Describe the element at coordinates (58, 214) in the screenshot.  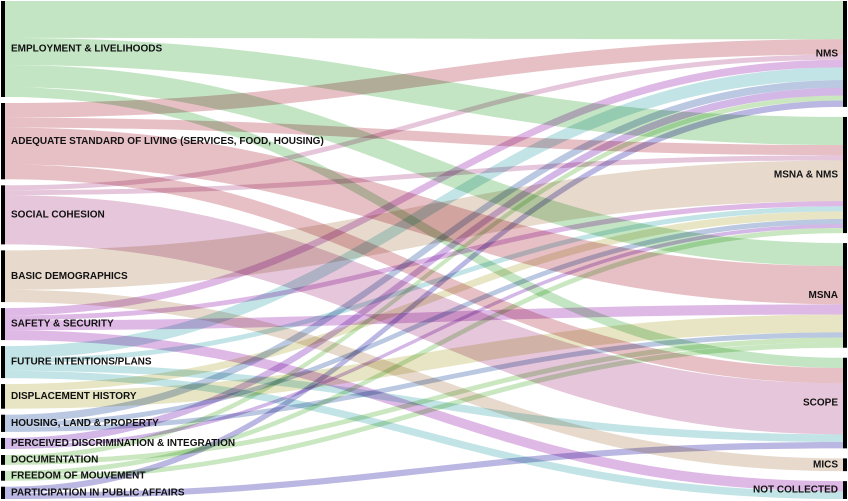
I see `source-label-social-cohesion: SOCIAL COHESION` at that location.